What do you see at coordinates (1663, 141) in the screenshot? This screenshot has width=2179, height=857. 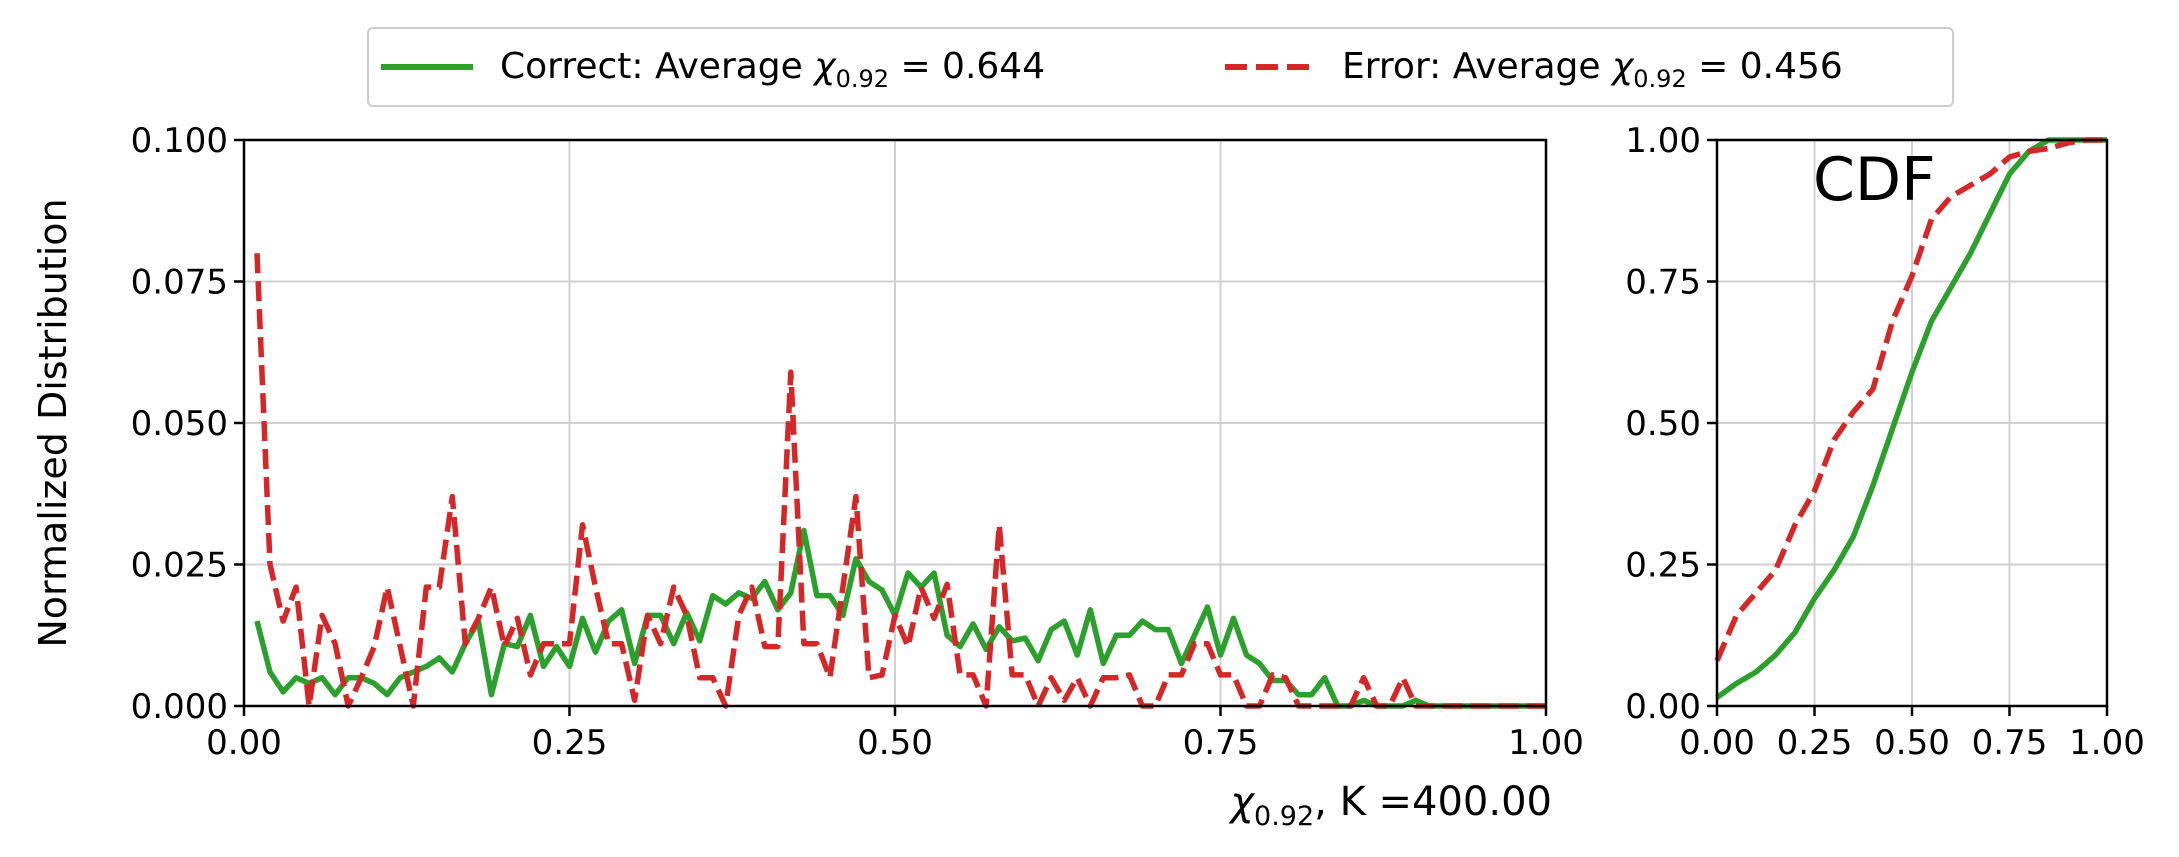 I see `cdf-ytick-label-4: 1.00` at bounding box center [1663, 141].